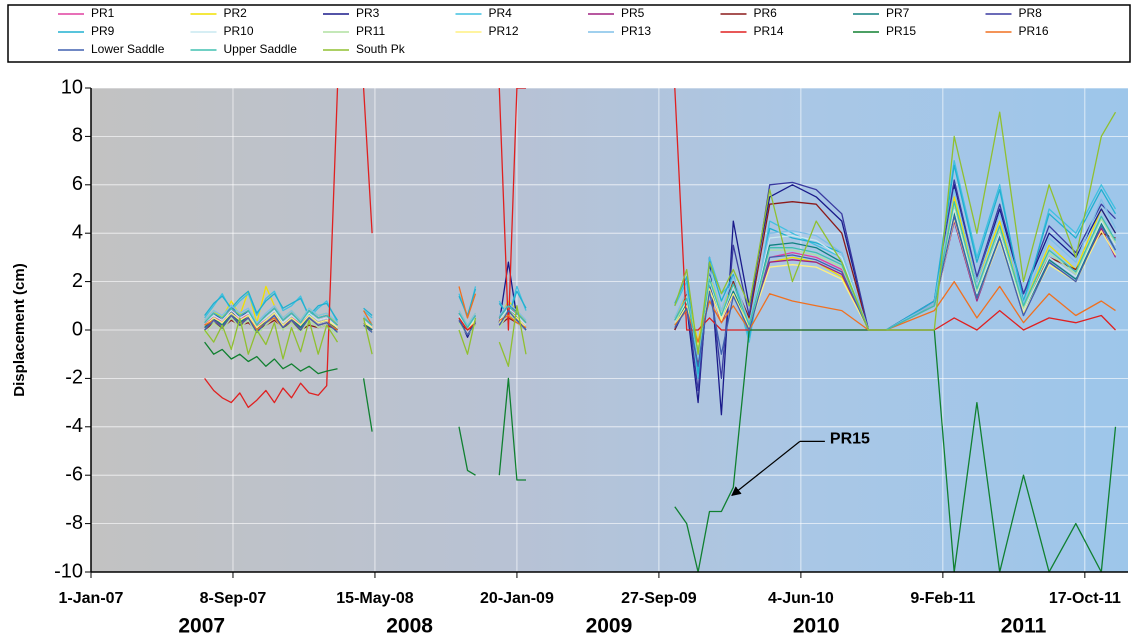 The width and height of the screenshot is (1138, 644). Describe the element at coordinates (74, 378) in the screenshot. I see `y-tick-label: -2` at that location.